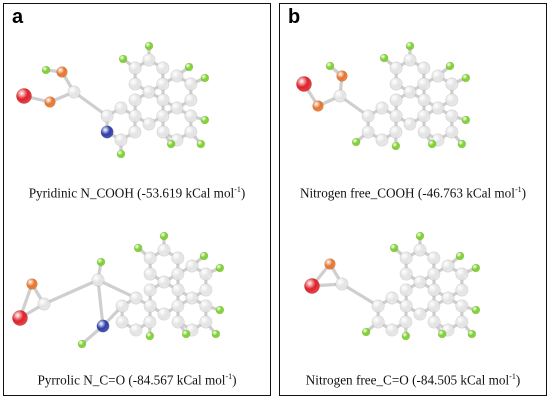  Describe the element at coordinates (392, 286) in the screenshot. I see `molecule-nitrogen-free-co-atoms` at that location.